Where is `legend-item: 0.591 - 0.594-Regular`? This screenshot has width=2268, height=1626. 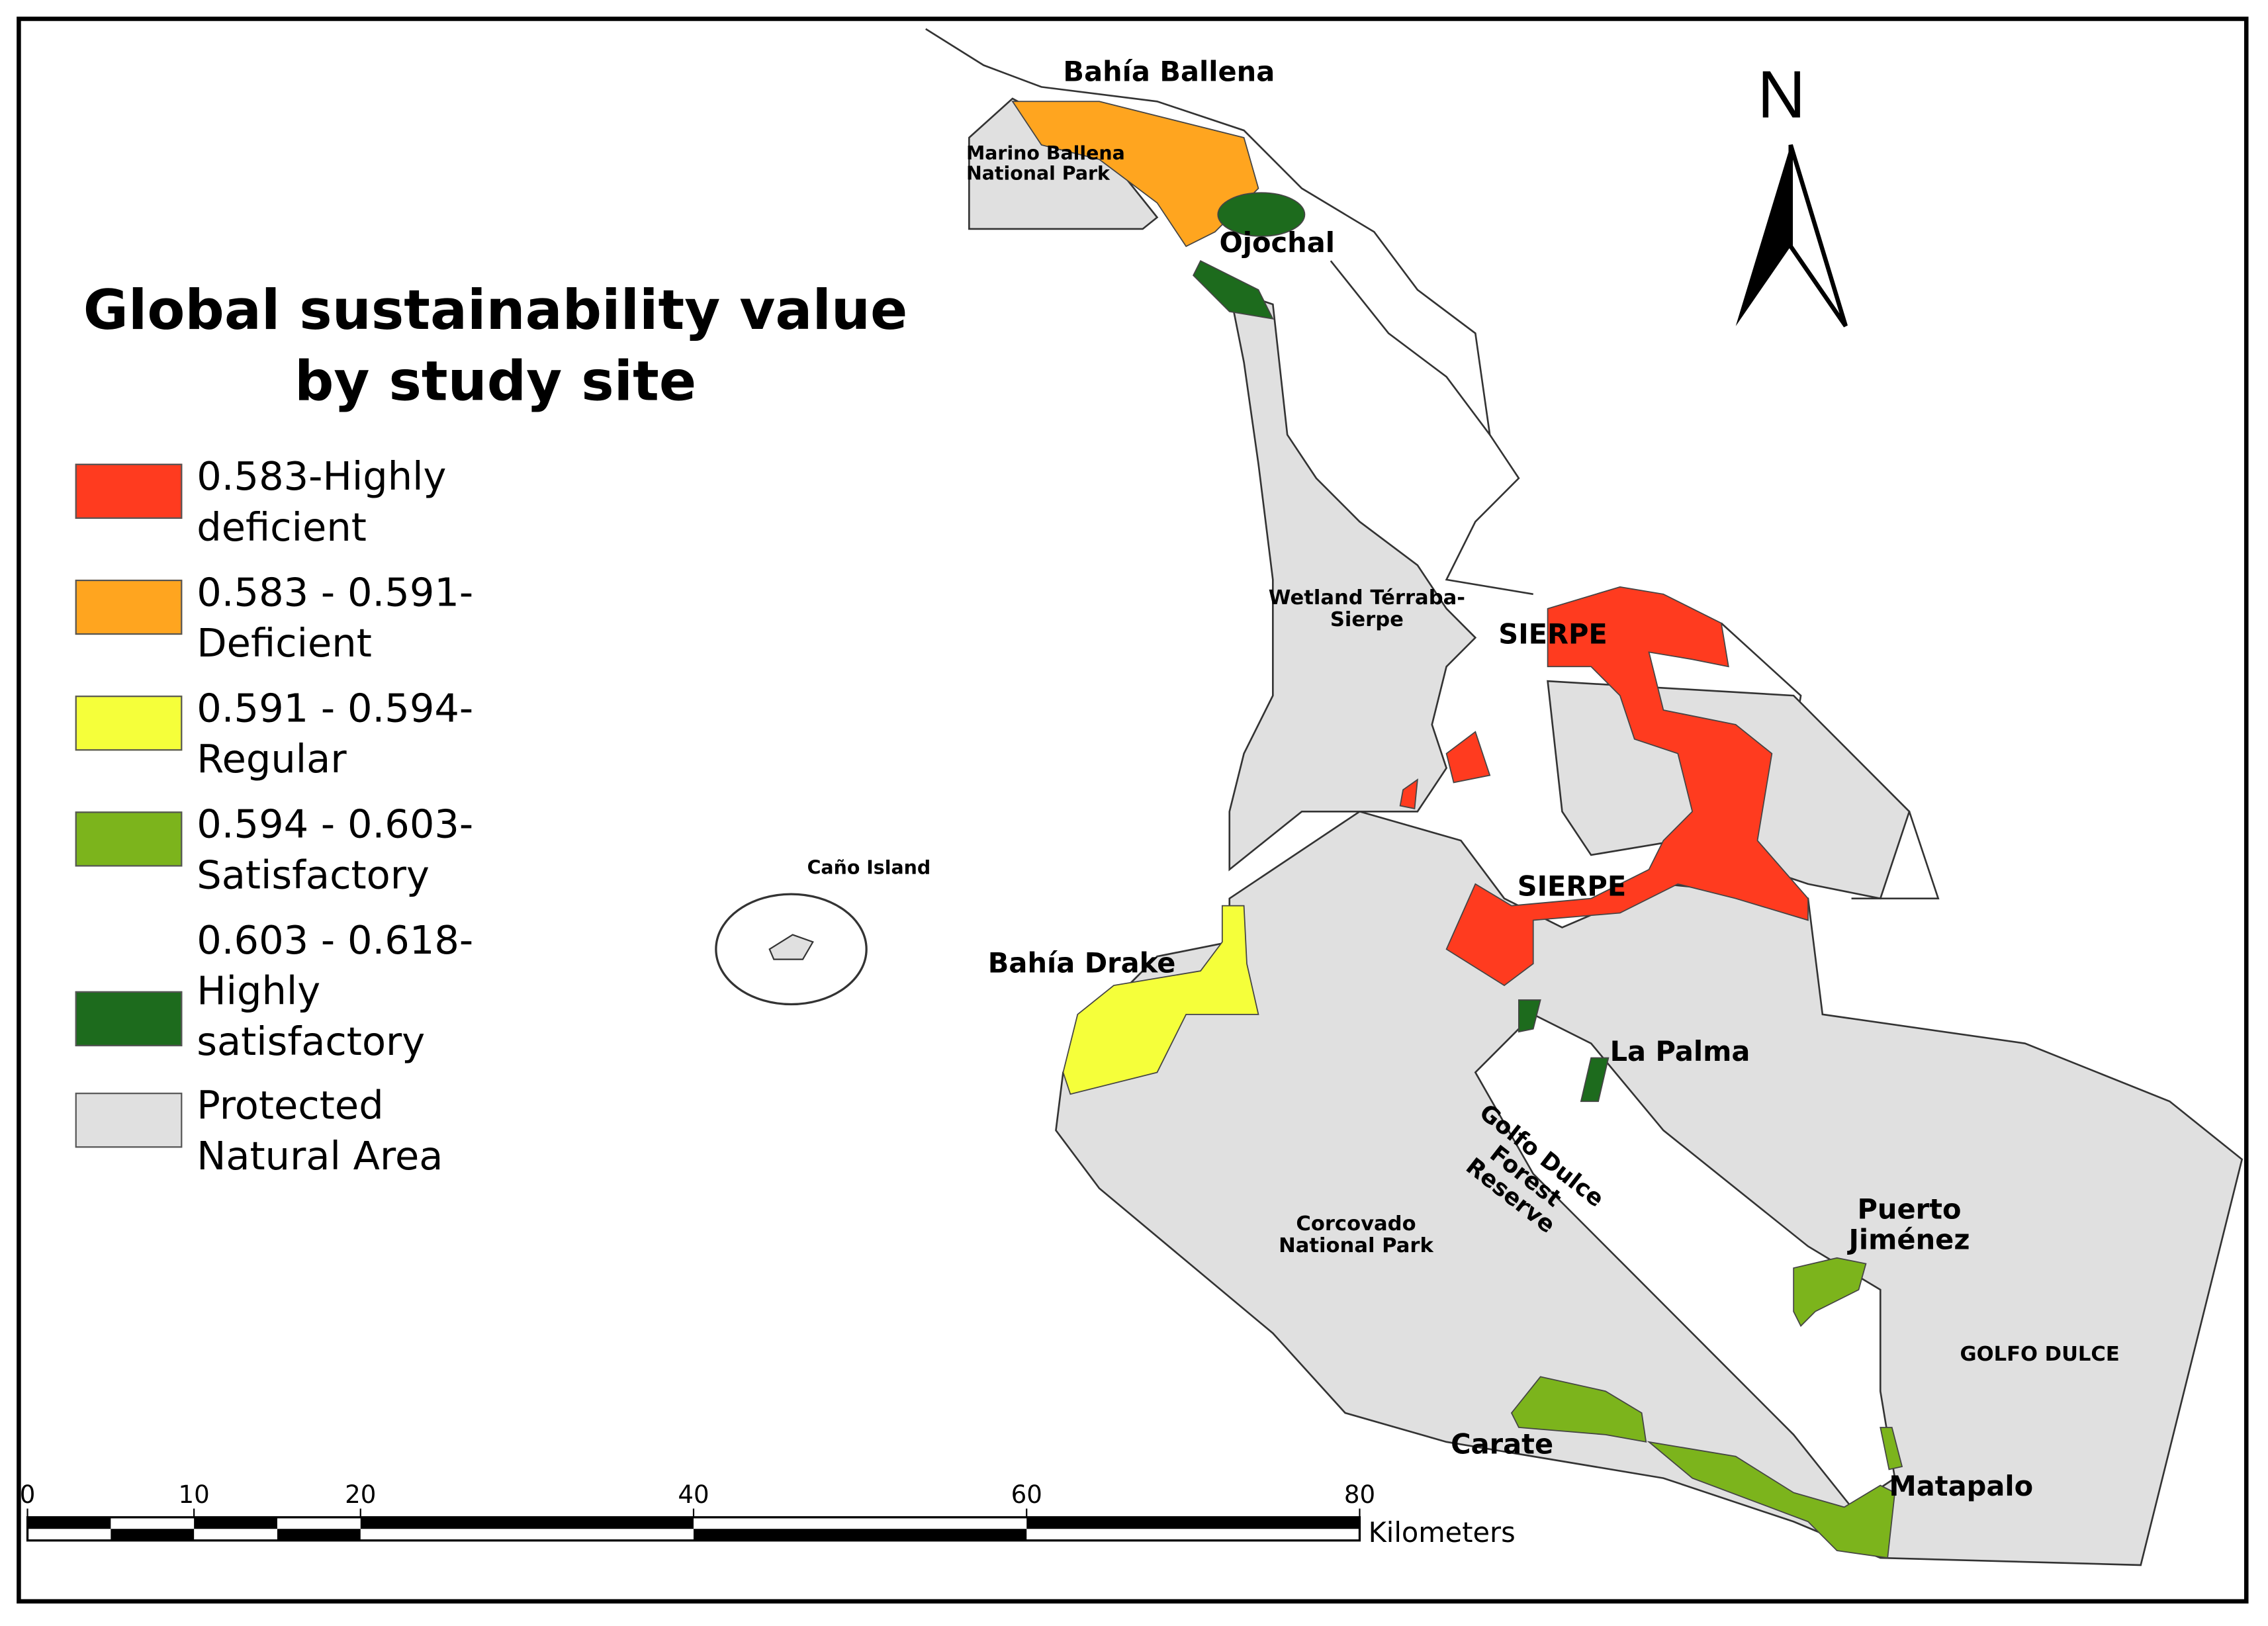 legend-item: 0.591 - 0.594-Regular is located at coordinates (314, 735).